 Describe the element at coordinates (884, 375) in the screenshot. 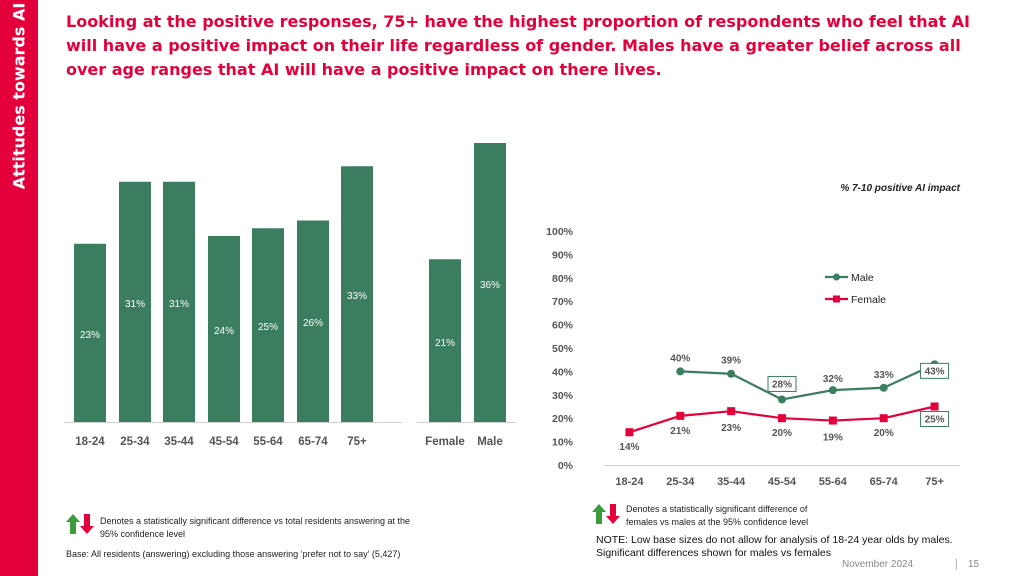

I see `data-label: 33%` at that location.